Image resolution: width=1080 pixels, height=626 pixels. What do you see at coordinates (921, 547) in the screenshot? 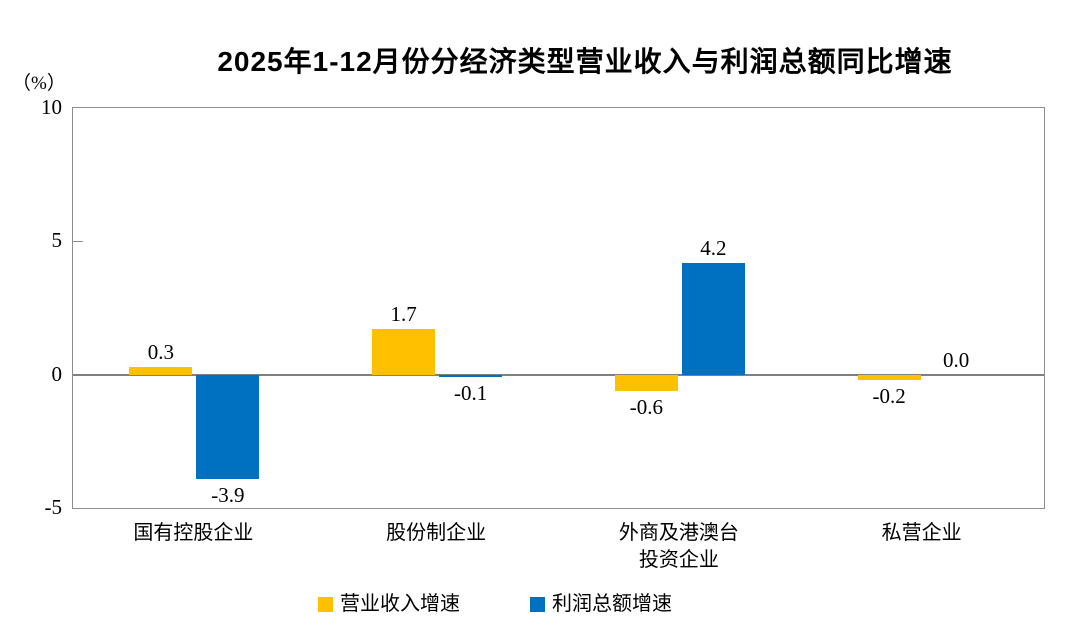
I see `x-category-label: 私营企业` at bounding box center [921, 547].